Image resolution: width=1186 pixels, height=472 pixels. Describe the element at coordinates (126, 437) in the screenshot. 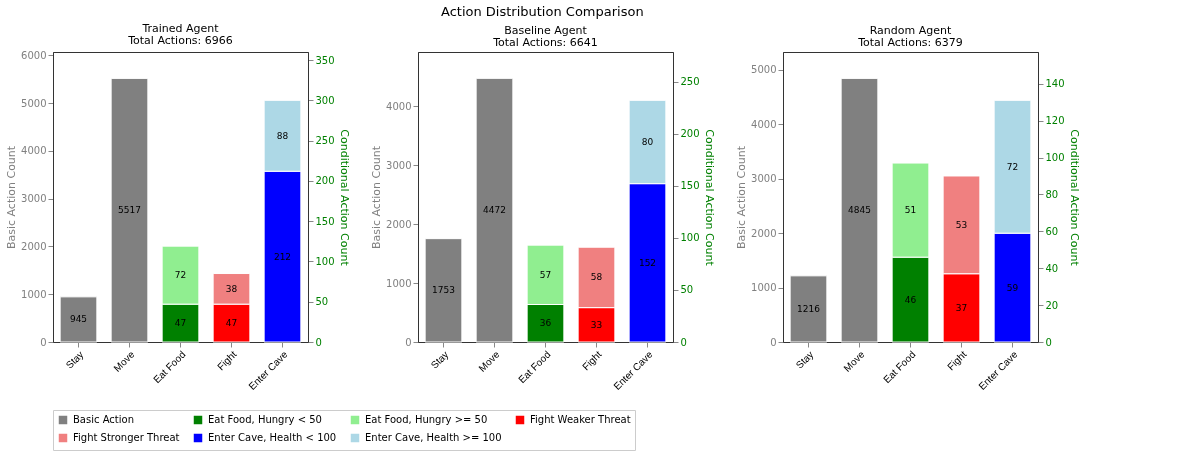

I see `legend-label: Fight Stronger Threat` at that location.